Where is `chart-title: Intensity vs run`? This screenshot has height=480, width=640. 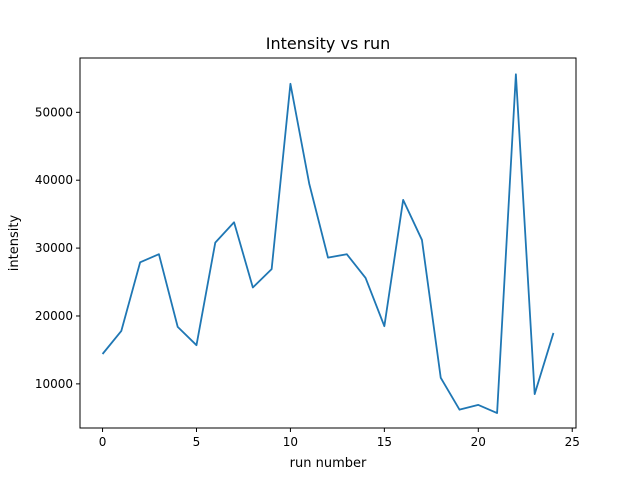
chart-title: Intensity vs run is located at coordinates (328, 43).